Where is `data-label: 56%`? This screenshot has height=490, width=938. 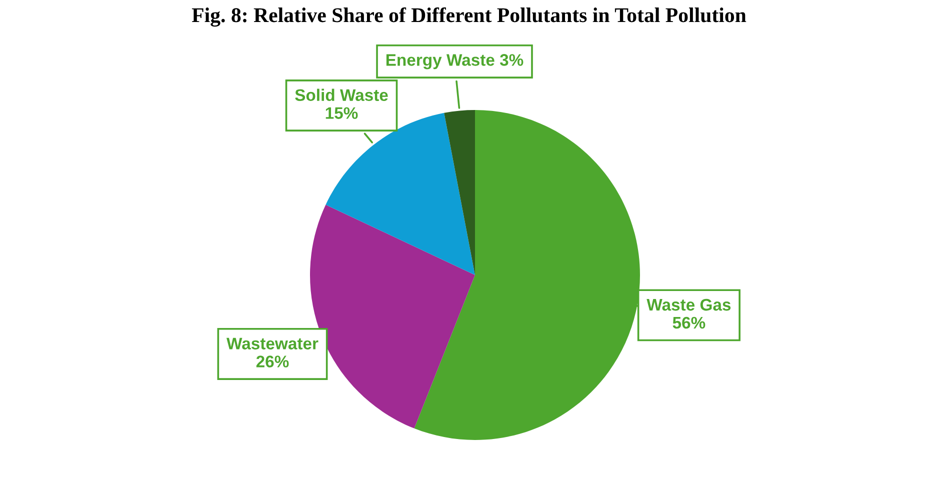 data-label: 56% is located at coordinates (689, 322).